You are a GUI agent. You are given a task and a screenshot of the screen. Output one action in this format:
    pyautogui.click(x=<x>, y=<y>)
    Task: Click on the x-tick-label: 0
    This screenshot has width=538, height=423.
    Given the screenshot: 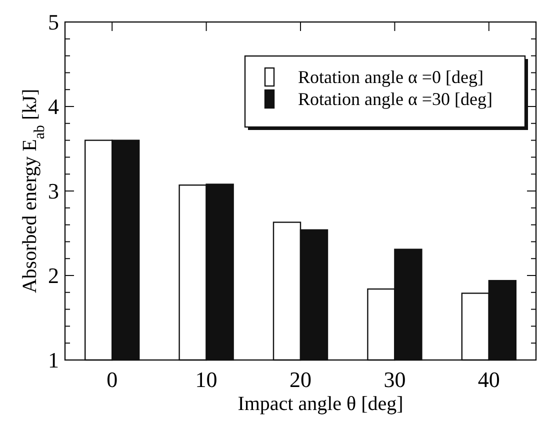 What is the action you would take?
    pyautogui.click(x=112, y=379)
    